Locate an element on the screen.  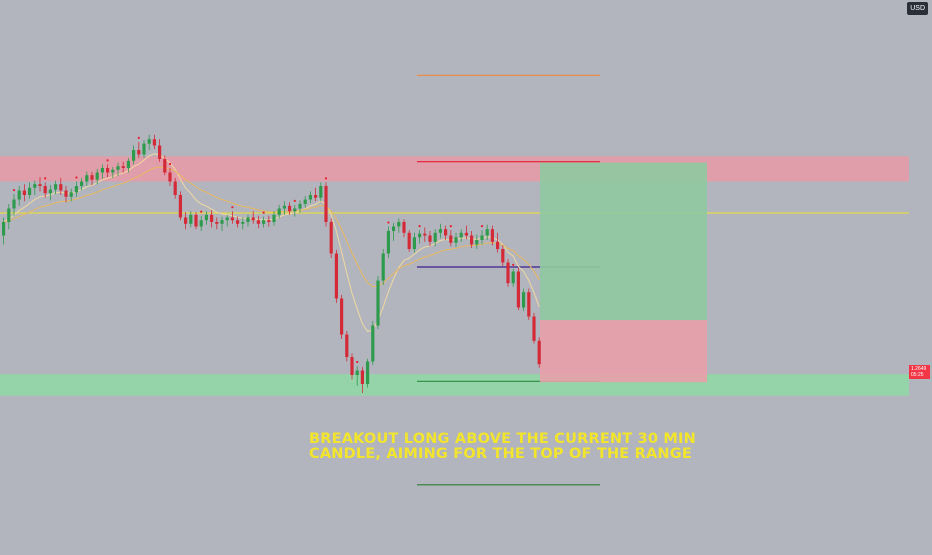
candle-countdown: 05:25 is located at coordinates (917, 375).